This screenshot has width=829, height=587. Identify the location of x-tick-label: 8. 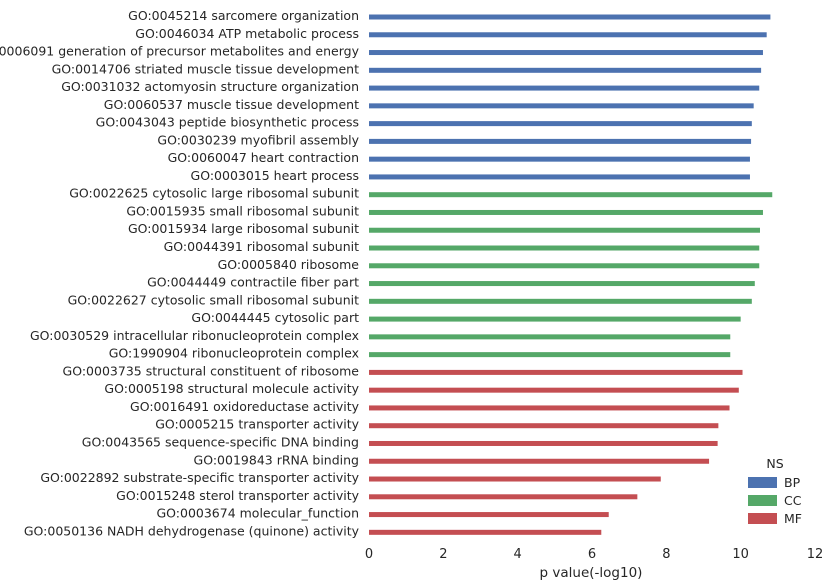
(666, 554).